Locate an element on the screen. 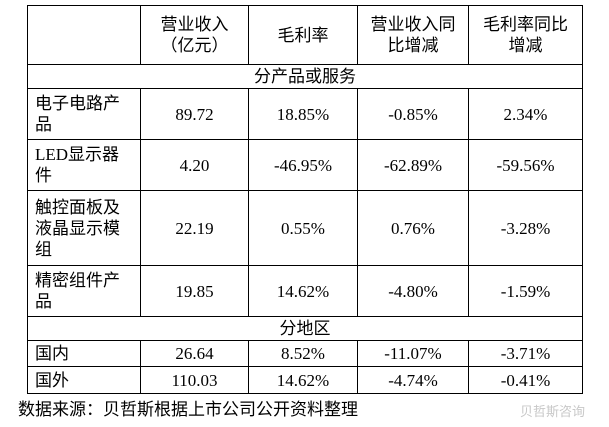 The height and width of the screenshot is (427, 609). value-cell: 19.85 is located at coordinates (194, 291).